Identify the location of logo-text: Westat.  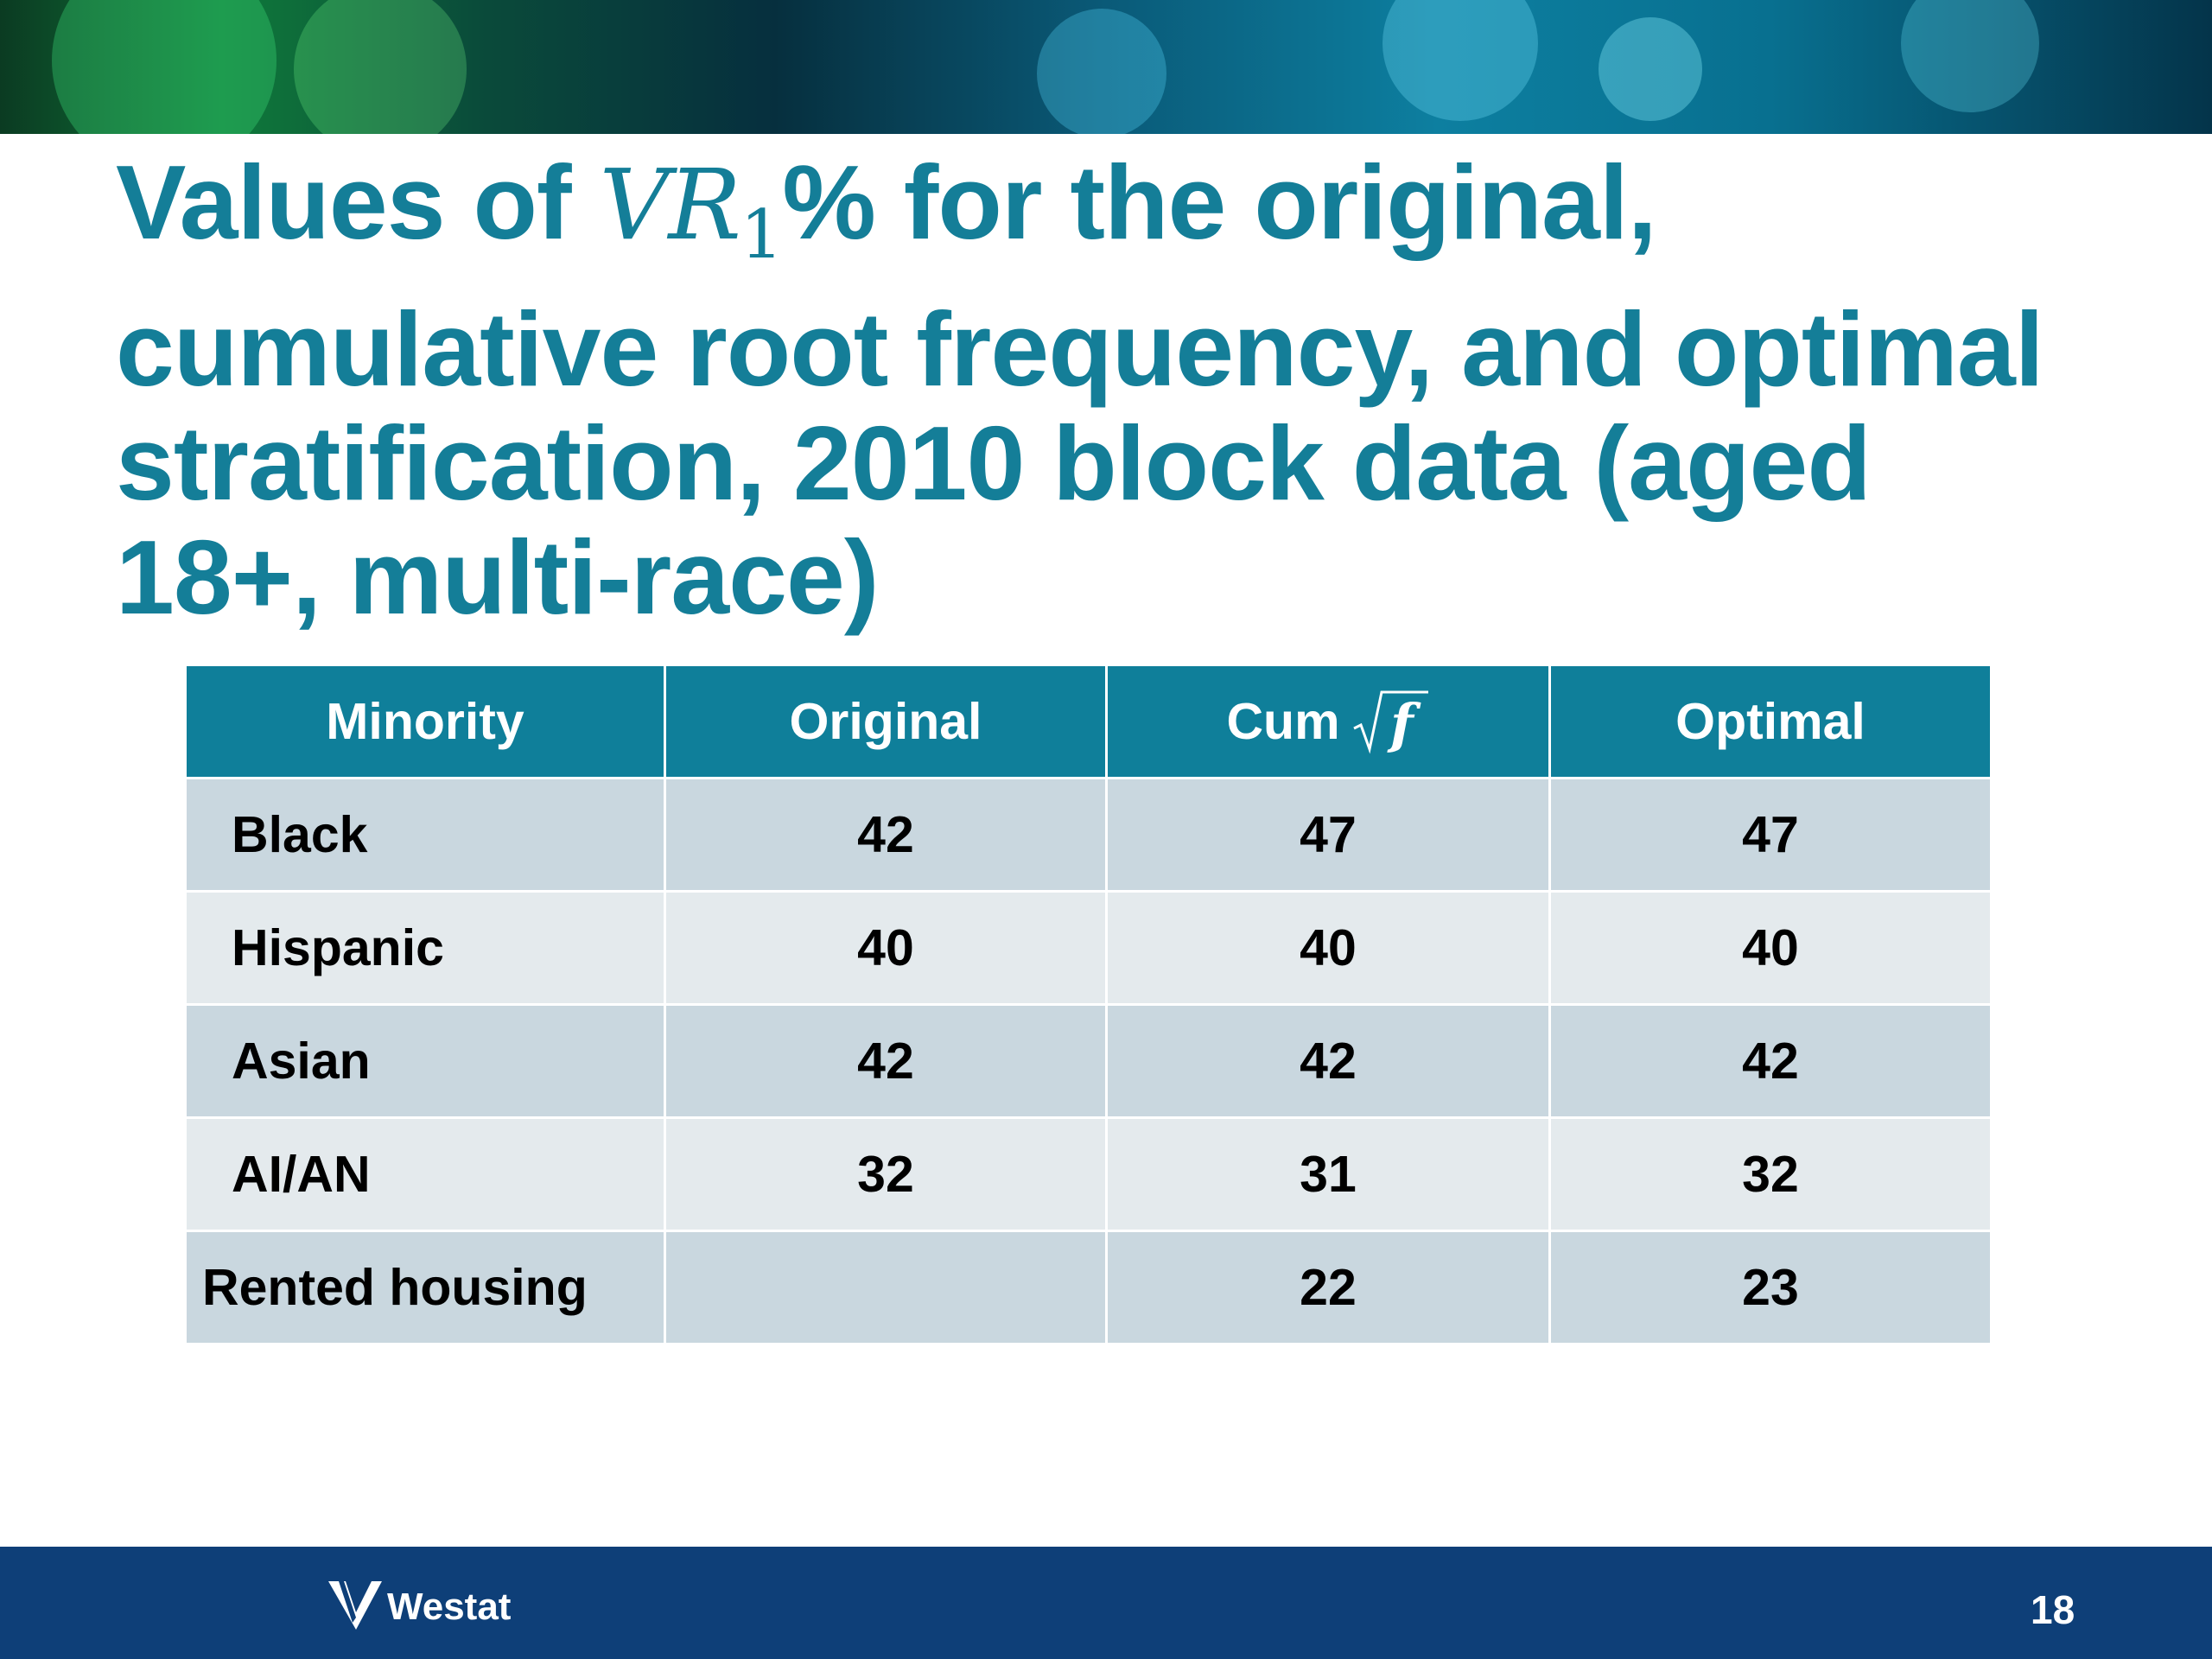
(450, 1607).